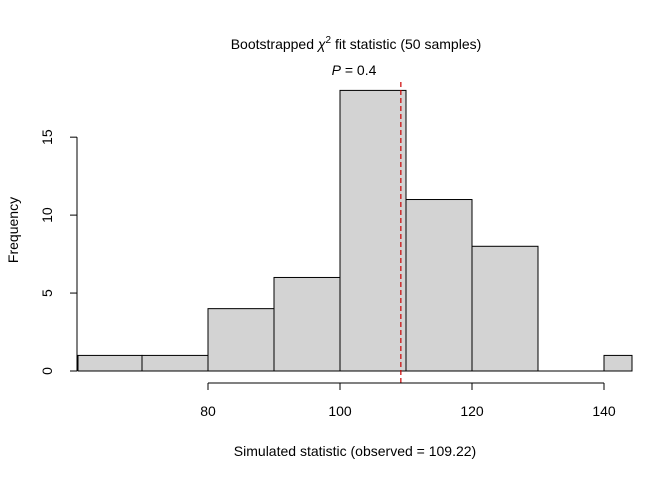 Image resolution: width=672 pixels, height=480 pixels. I want to click on title-prefix: Bootstrapped, so click(274, 44).